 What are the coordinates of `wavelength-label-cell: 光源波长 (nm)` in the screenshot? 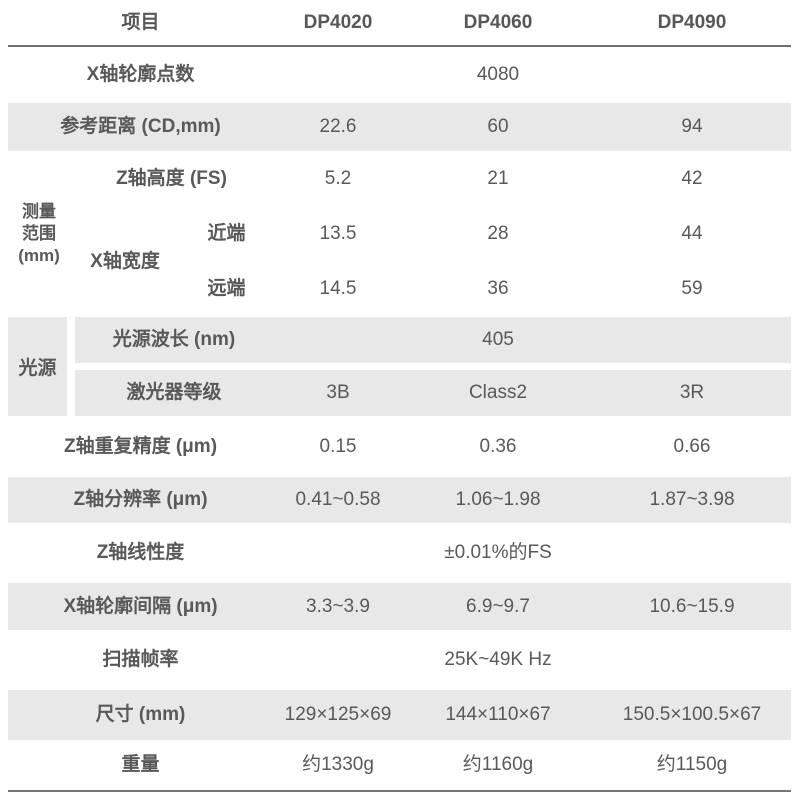 It's located at (174, 340).